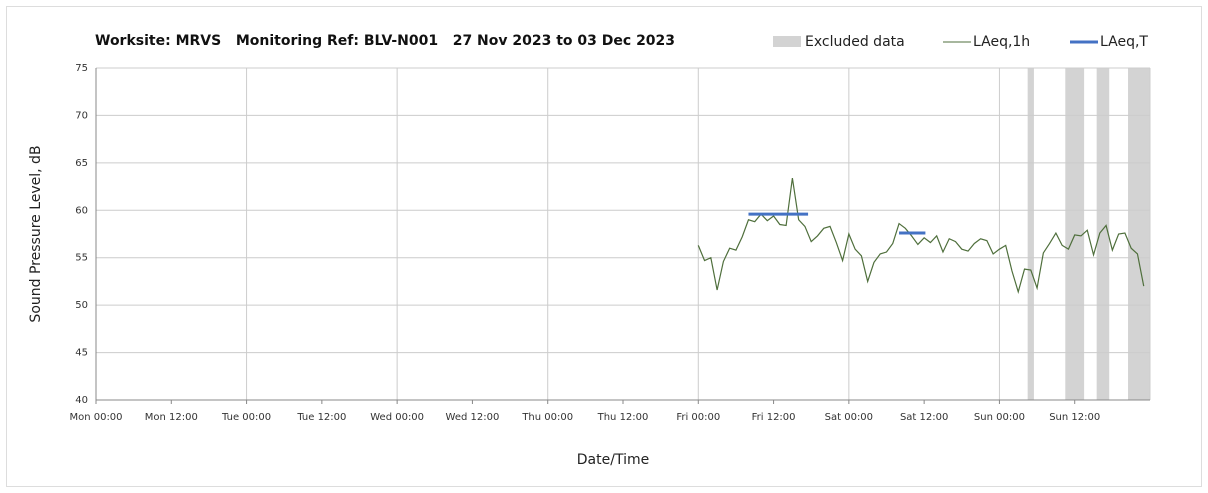 This screenshot has width=1208, height=493. I want to click on x-tick-label: Tue 00:00, so click(246, 417).